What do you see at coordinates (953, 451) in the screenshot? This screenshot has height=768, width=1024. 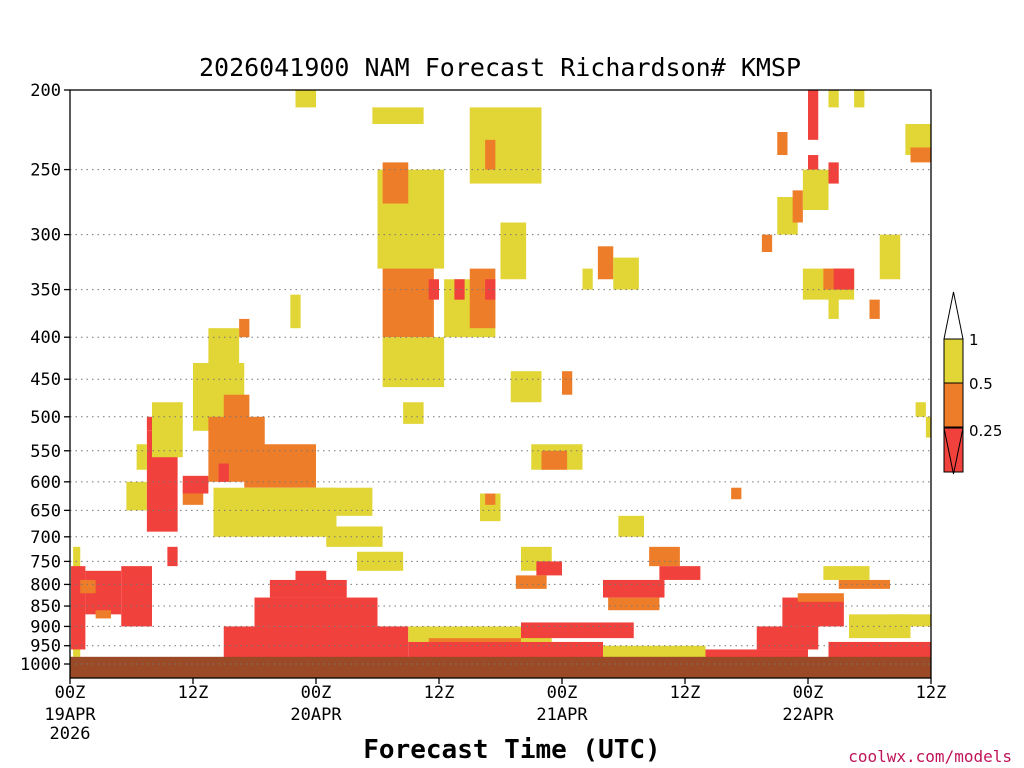 I see `colorbar-under-arrow` at bounding box center [953, 451].